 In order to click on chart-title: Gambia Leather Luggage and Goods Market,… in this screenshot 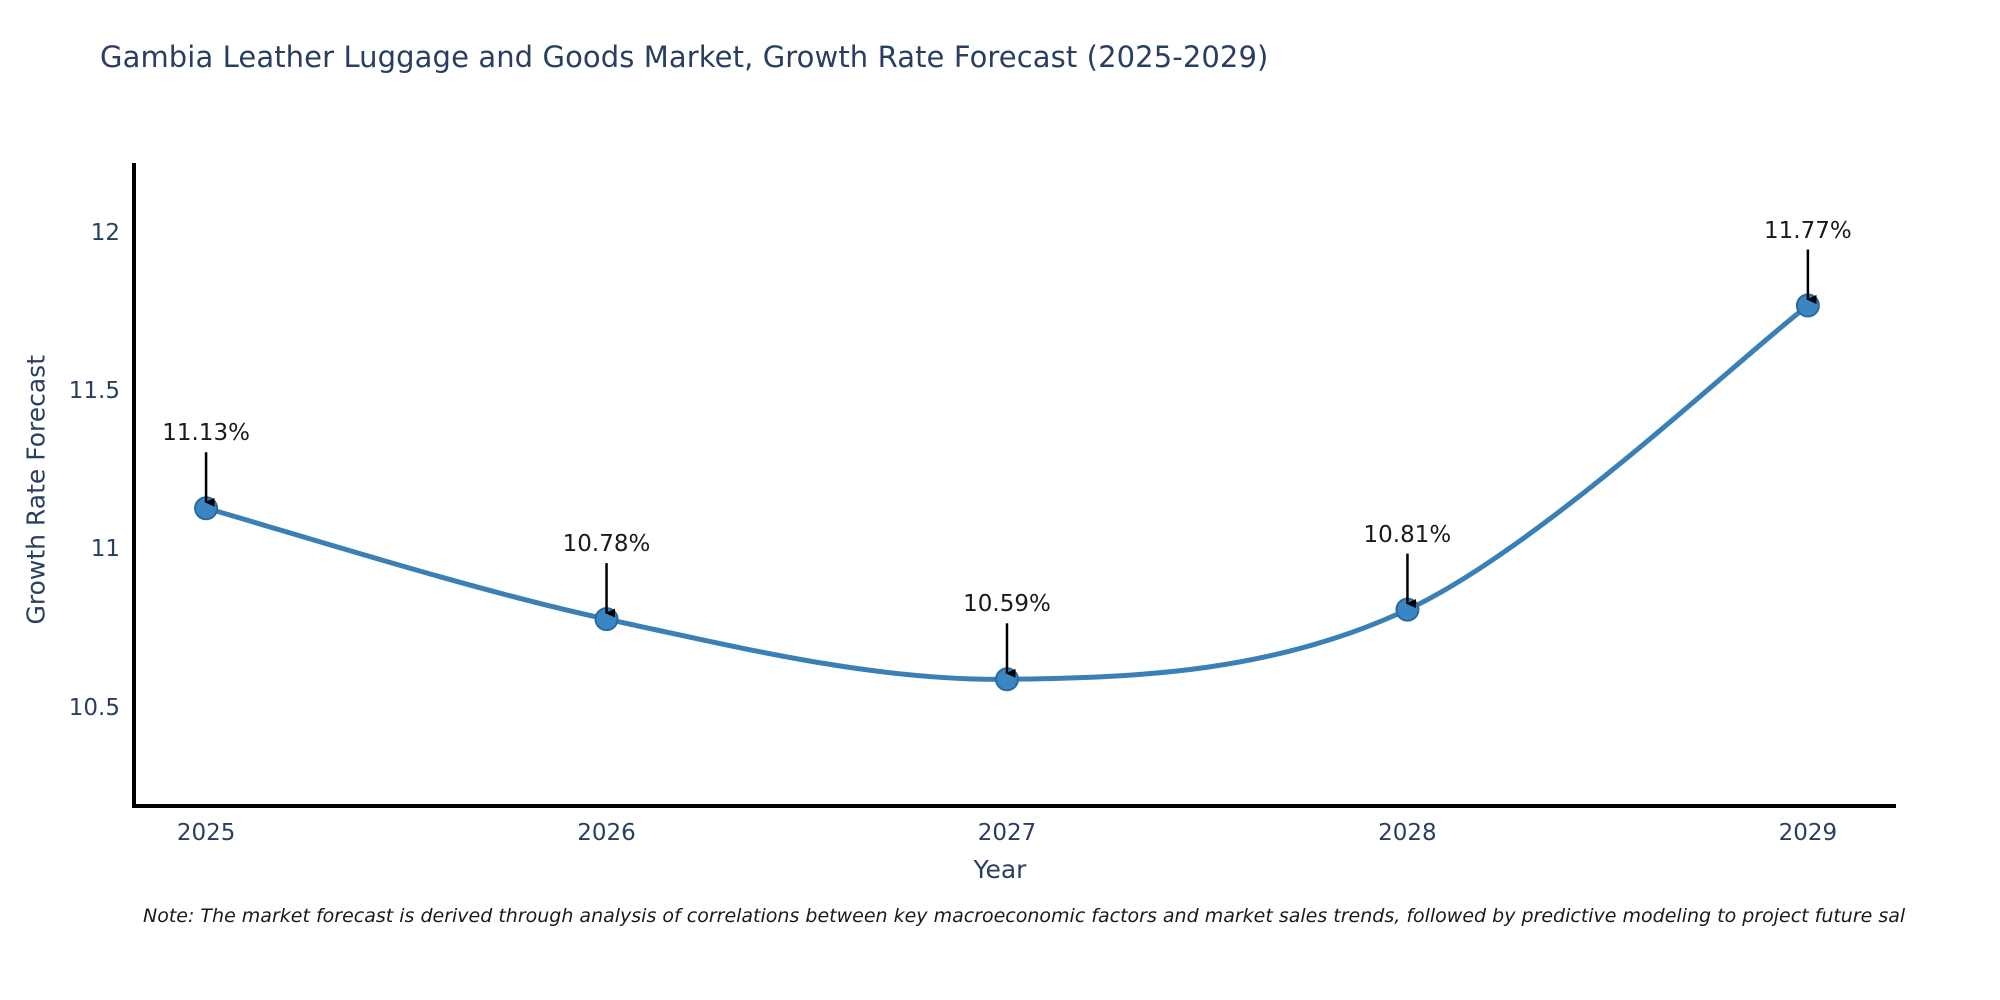, I will do `click(684, 57)`.